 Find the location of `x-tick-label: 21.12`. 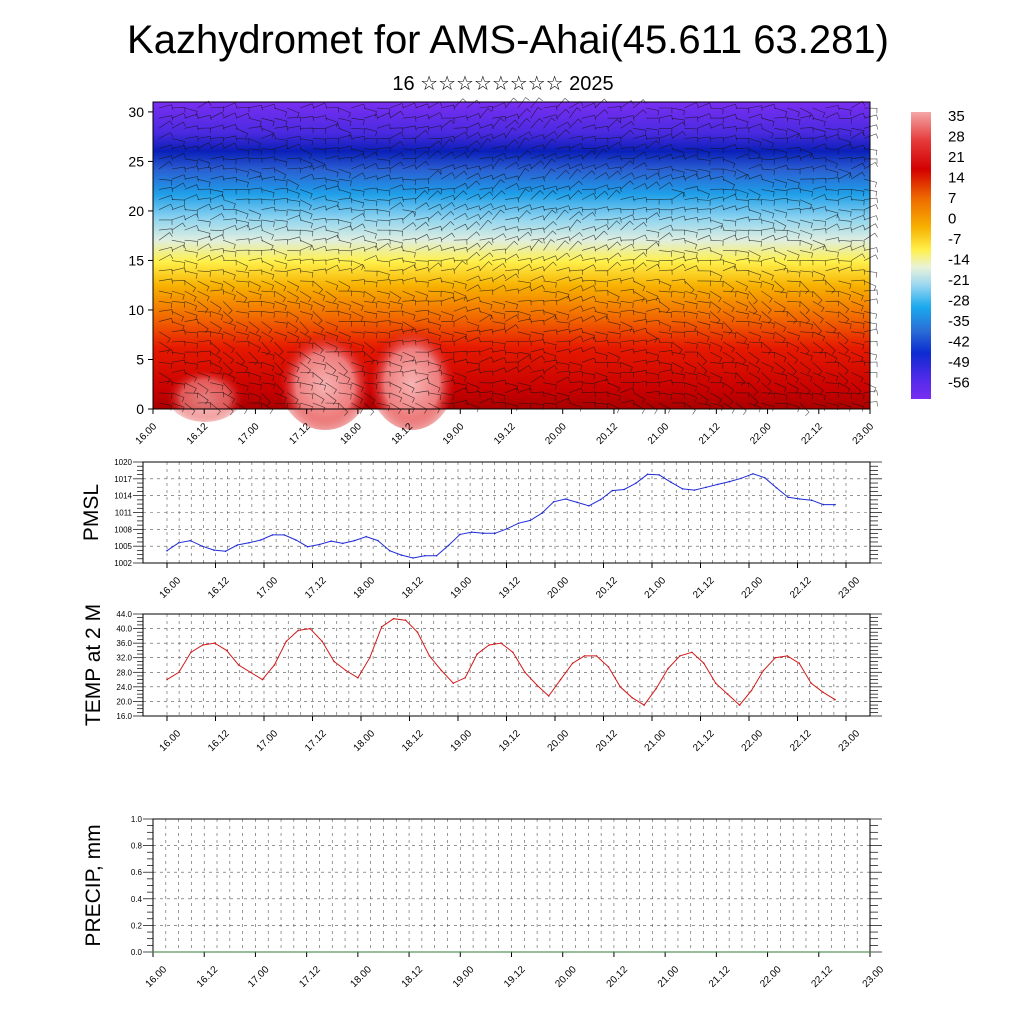

x-tick-label: 21.12 is located at coordinates (720, 977).